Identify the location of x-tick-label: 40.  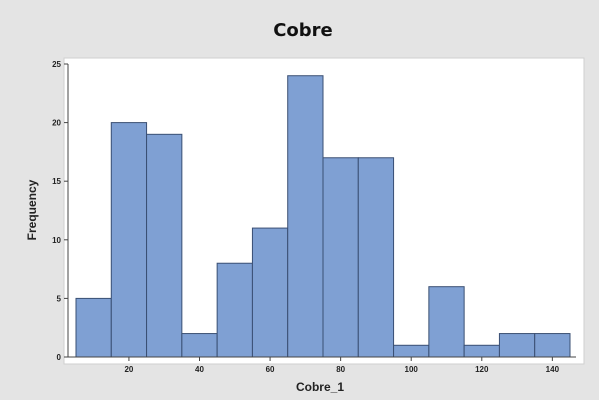
(199, 369).